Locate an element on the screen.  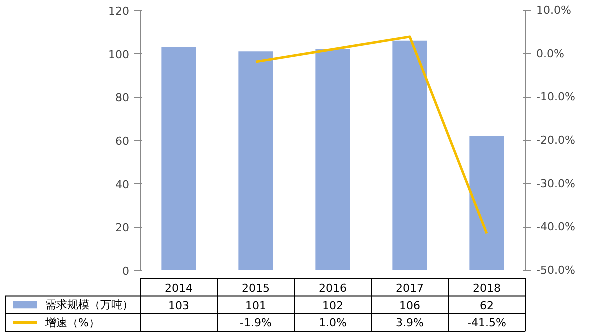
y2-tick-label: -40.0% is located at coordinates (556, 227).